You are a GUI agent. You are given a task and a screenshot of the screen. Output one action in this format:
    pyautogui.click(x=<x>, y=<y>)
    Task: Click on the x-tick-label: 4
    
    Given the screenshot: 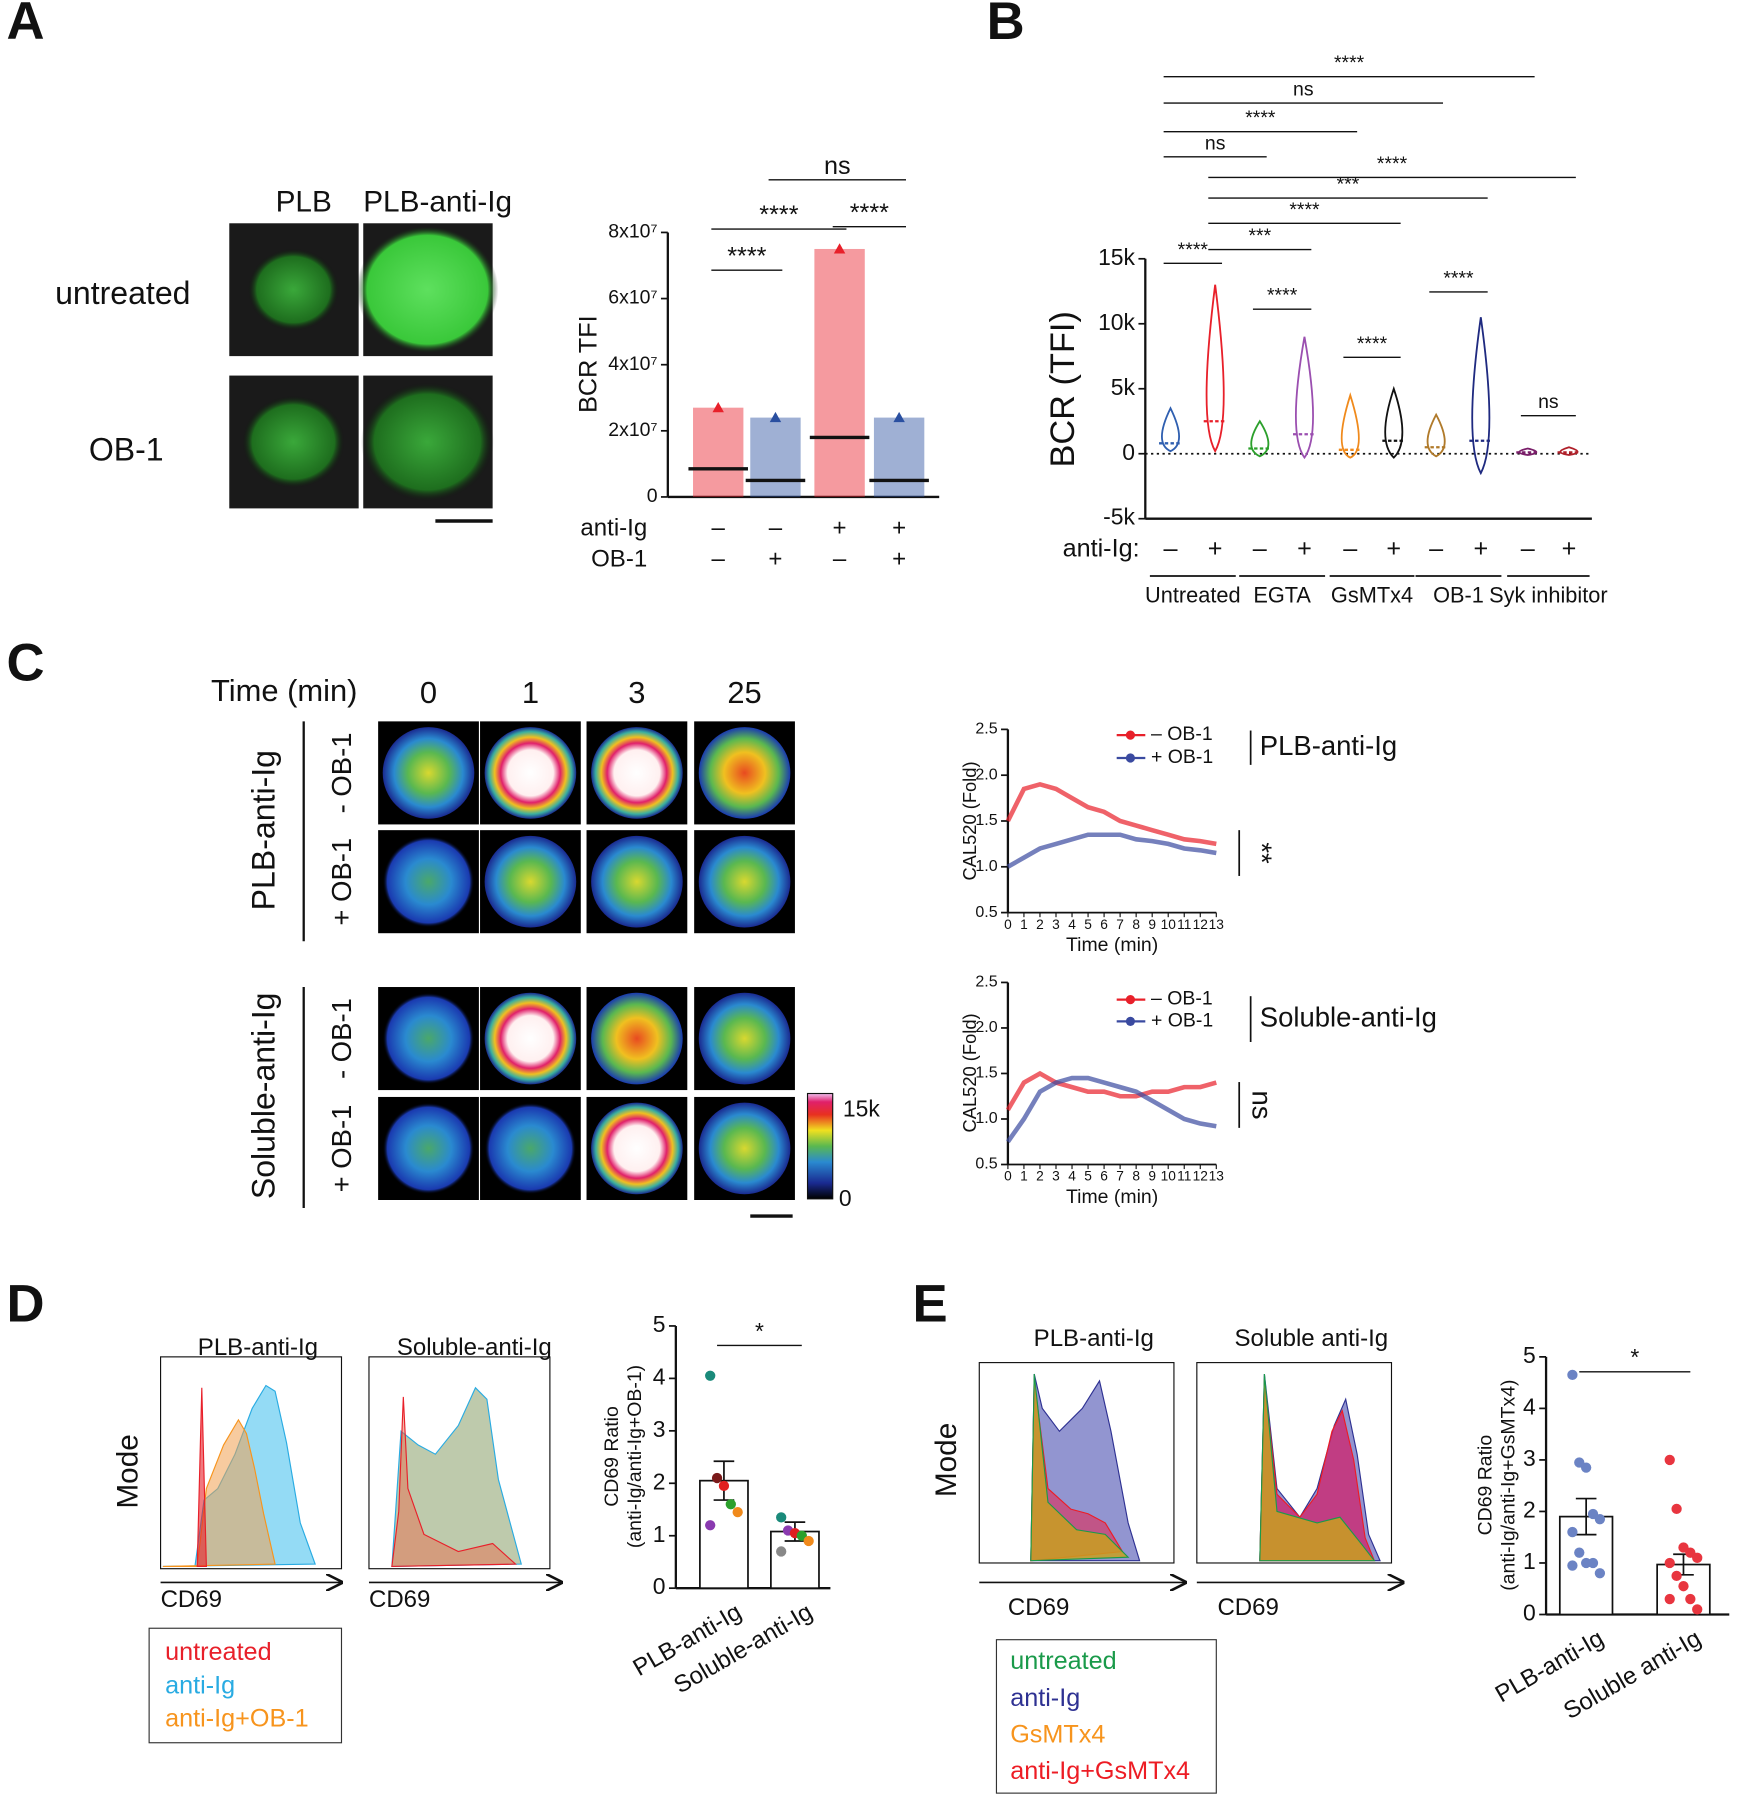 What is the action you would take?
    pyautogui.click(x=1072, y=924)
    